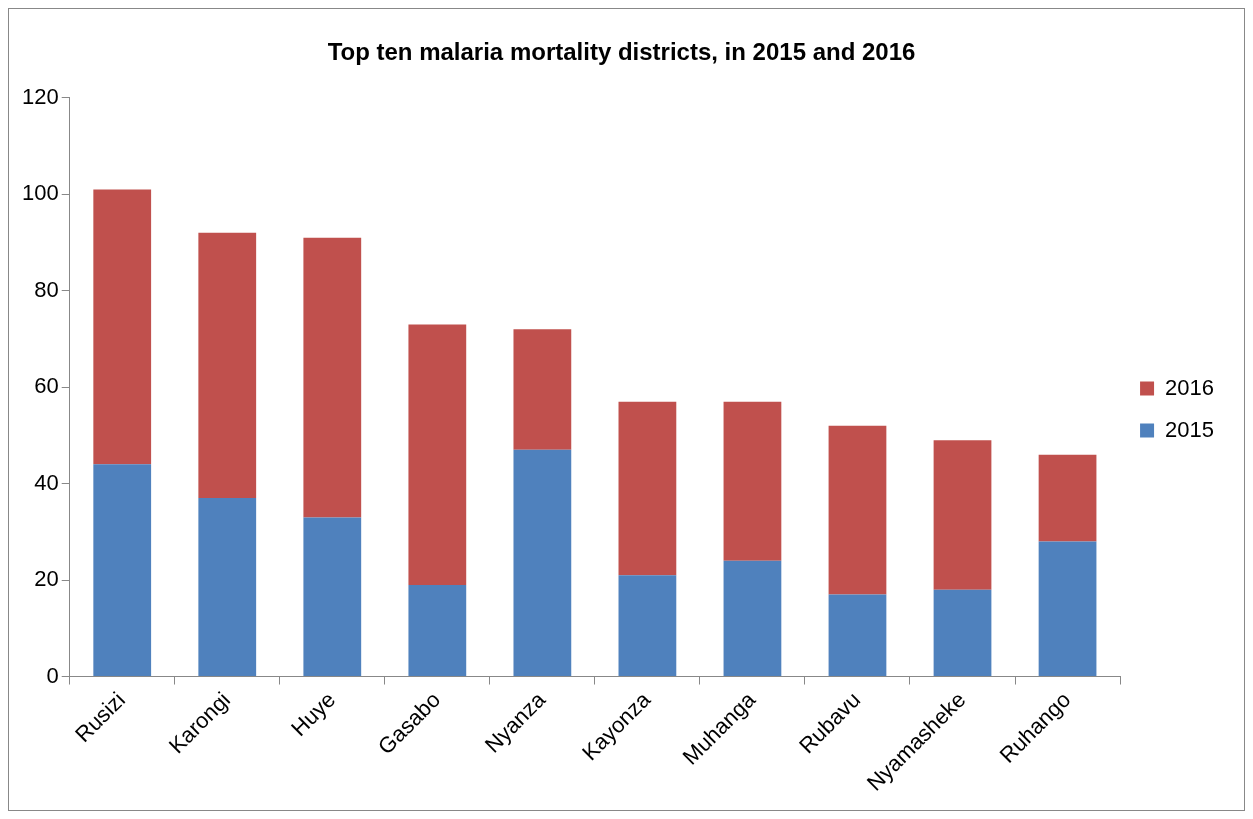  I want to click on legend-label: 2015, so click(1190, 429).